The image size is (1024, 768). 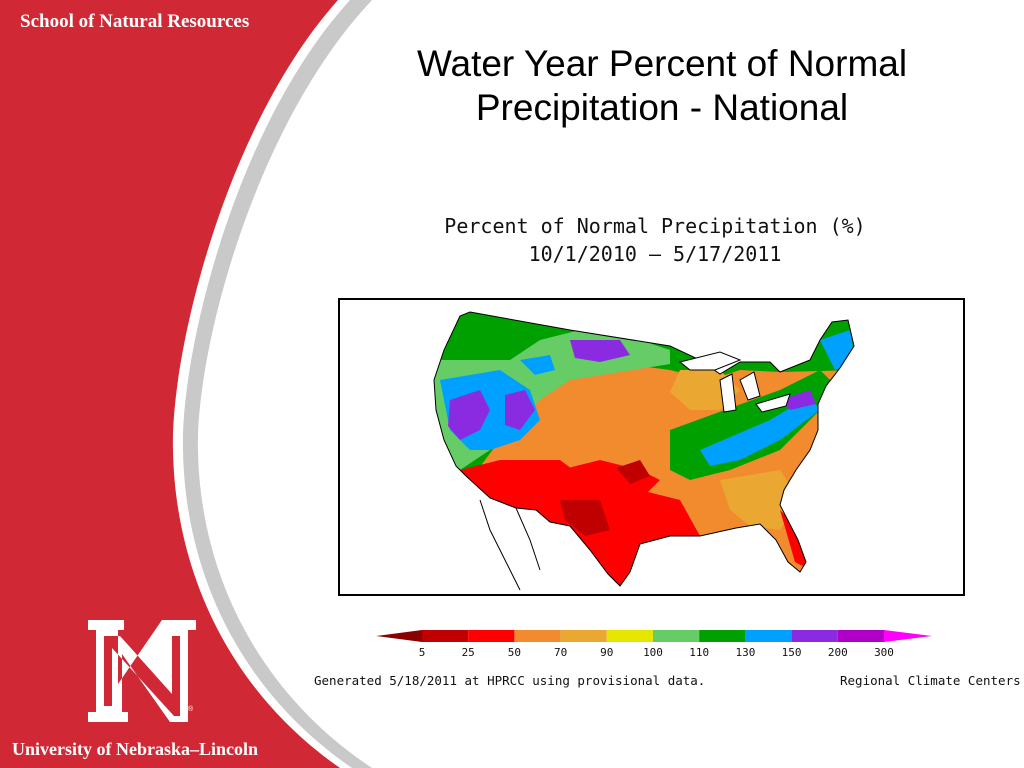 What do you see at coordinates (654, 644) in the screenshot?
I see `precipitation-legend-colorbar: 5 25 50 70 90 100 110 130 150 200 300` at bounding box center [654, 644].